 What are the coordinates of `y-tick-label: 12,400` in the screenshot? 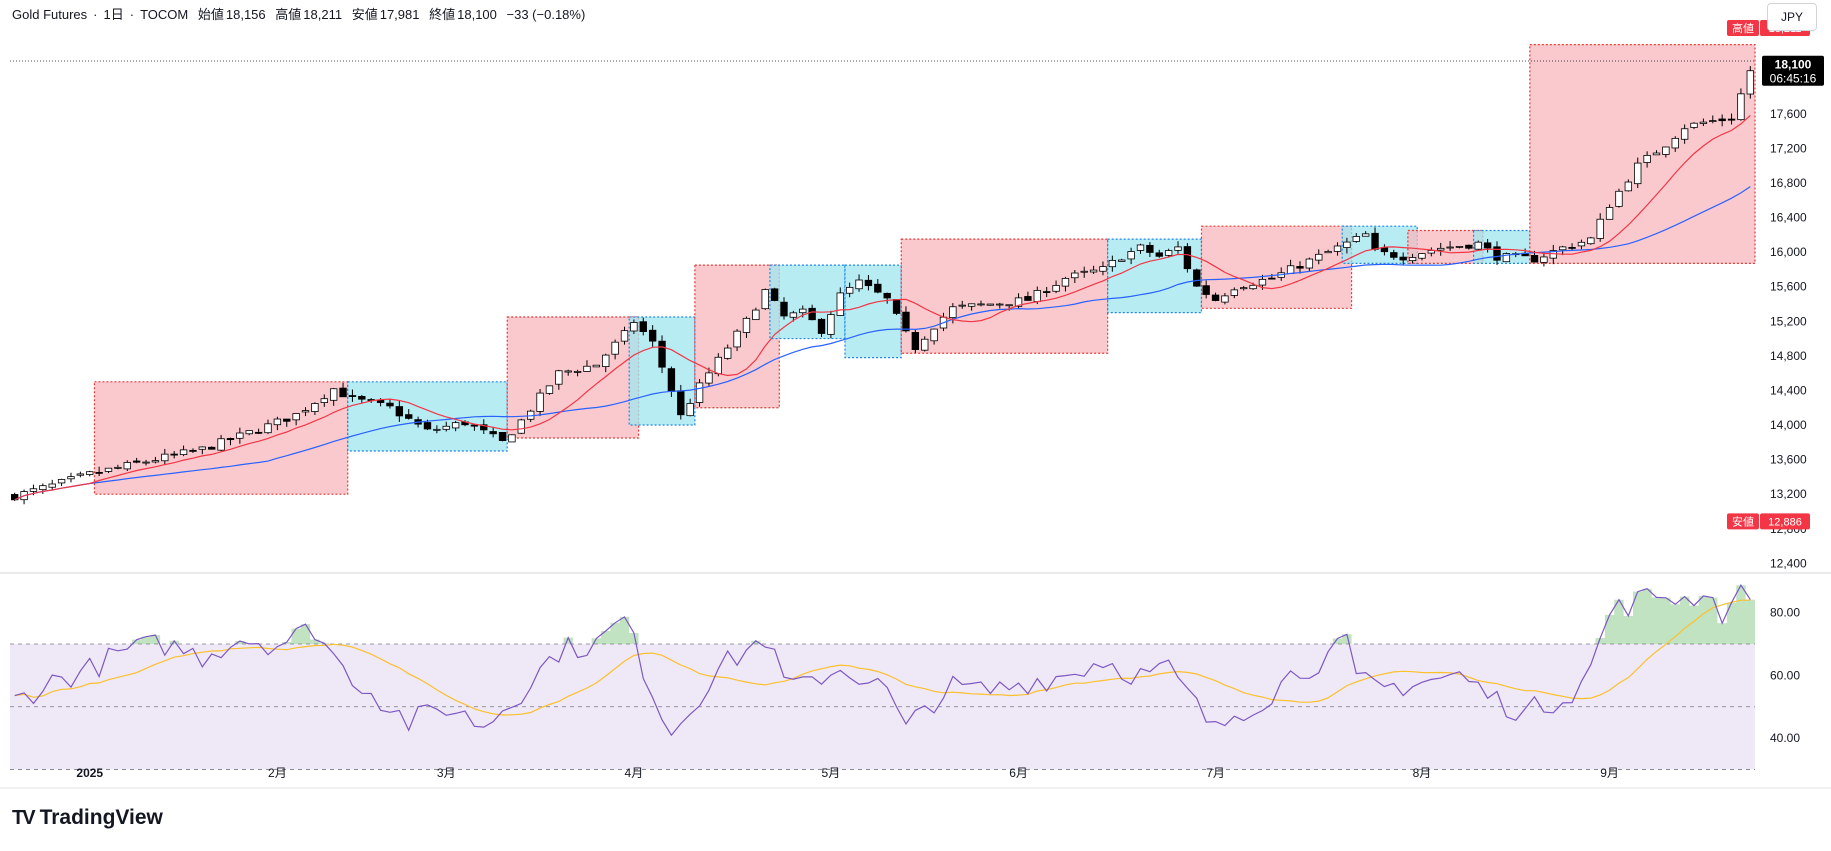 It's located at (1788, 563).